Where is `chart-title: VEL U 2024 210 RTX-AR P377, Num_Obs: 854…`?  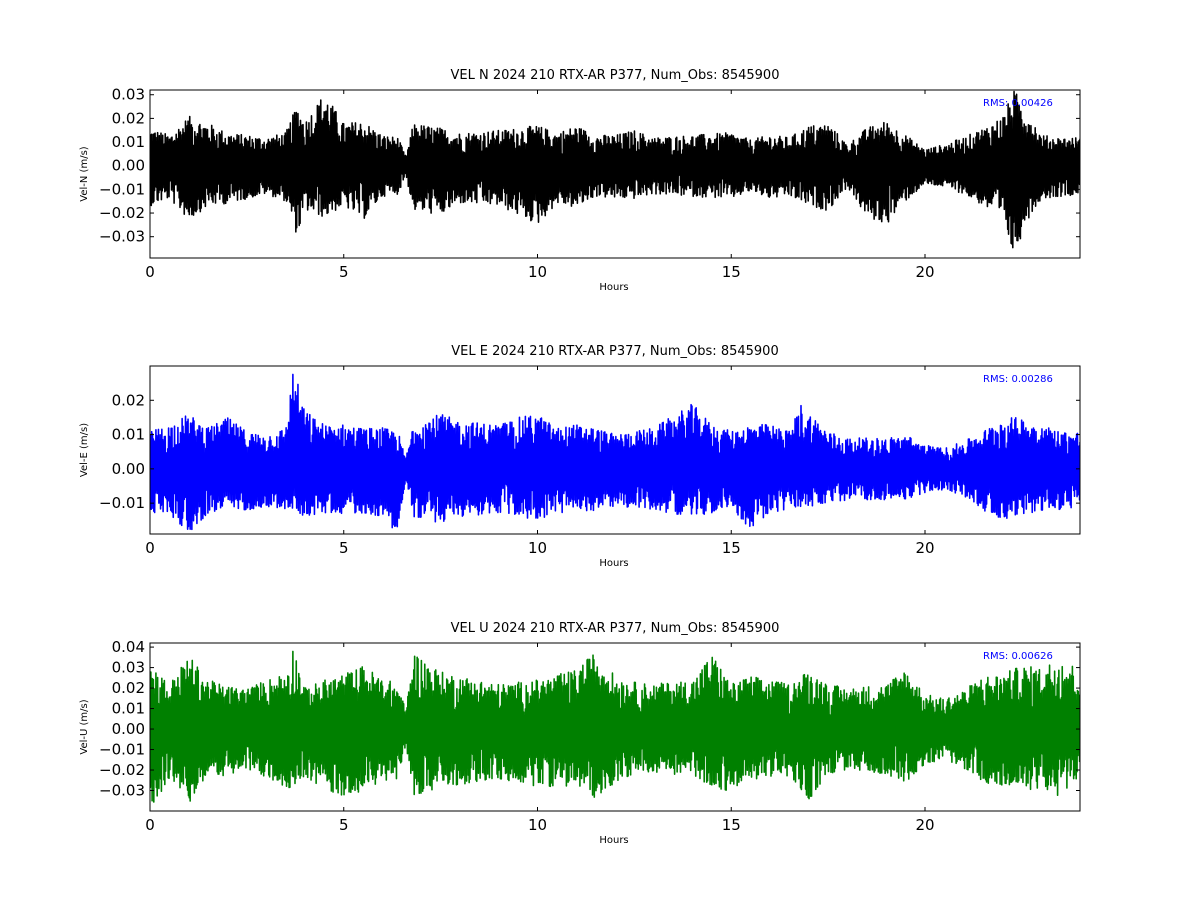 chart-title: VEL U 2024 210 RTX-AR P377, Num_Obs: 854… is located at coordinates (615, 628).